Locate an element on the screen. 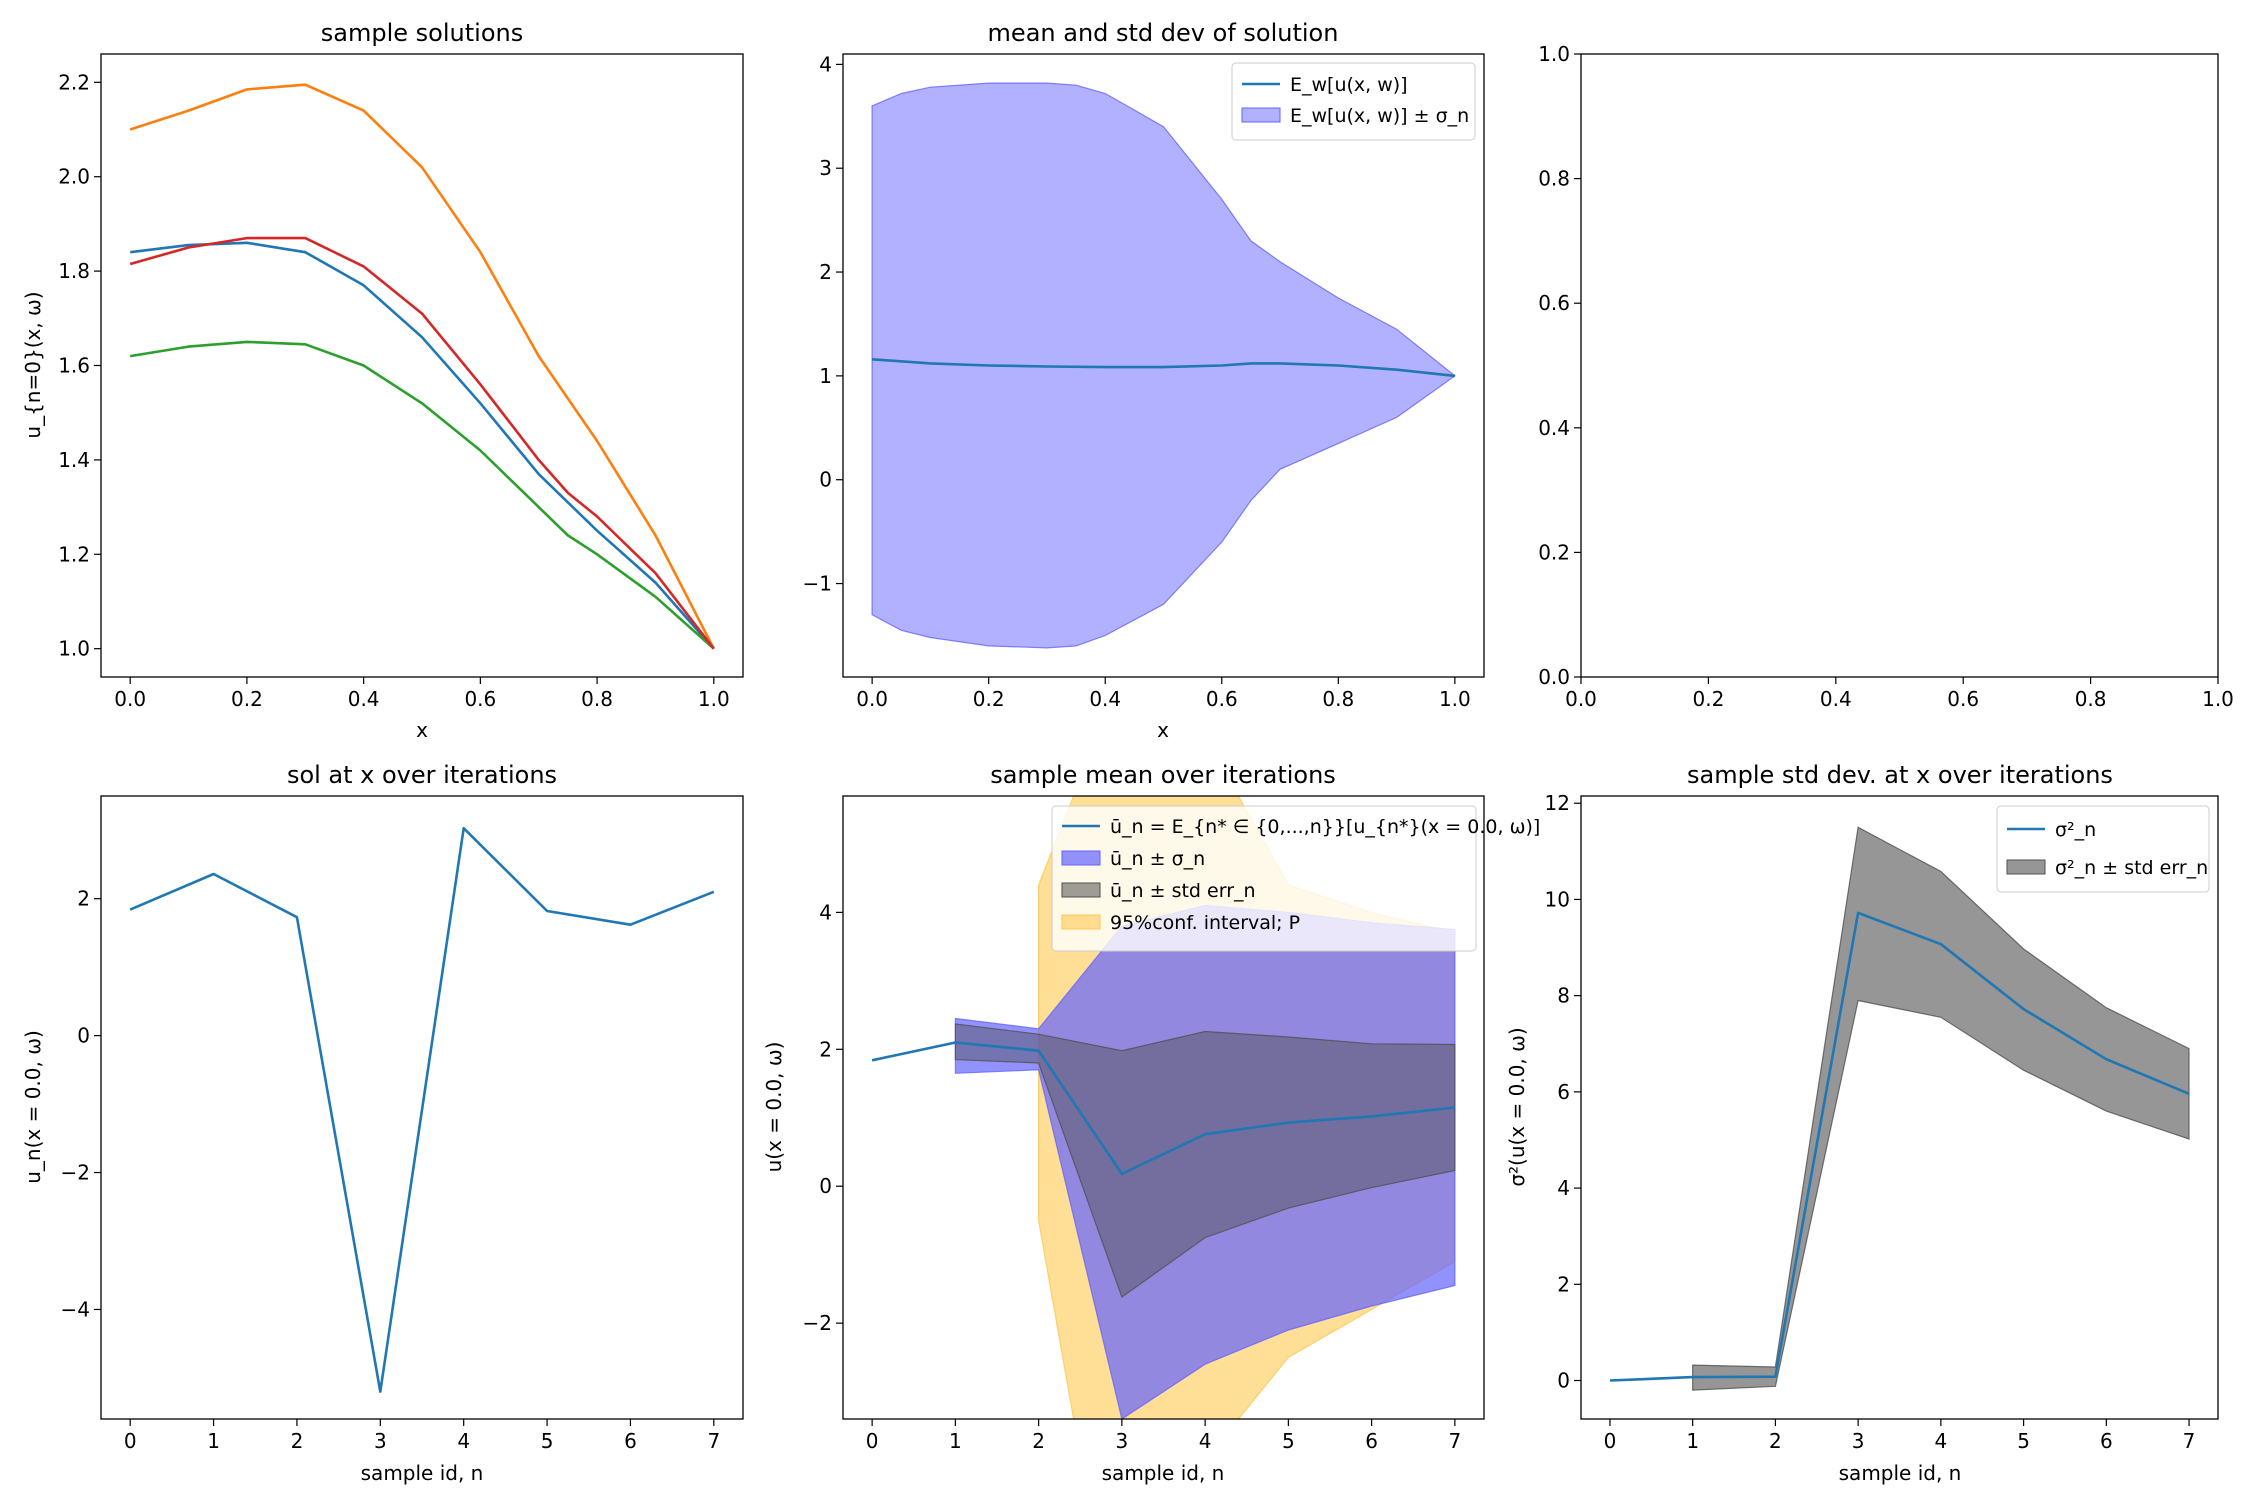 The height and width of the screenshot is (1500, 2250). legend-swatch-std is located at coordinates (1081, 858).